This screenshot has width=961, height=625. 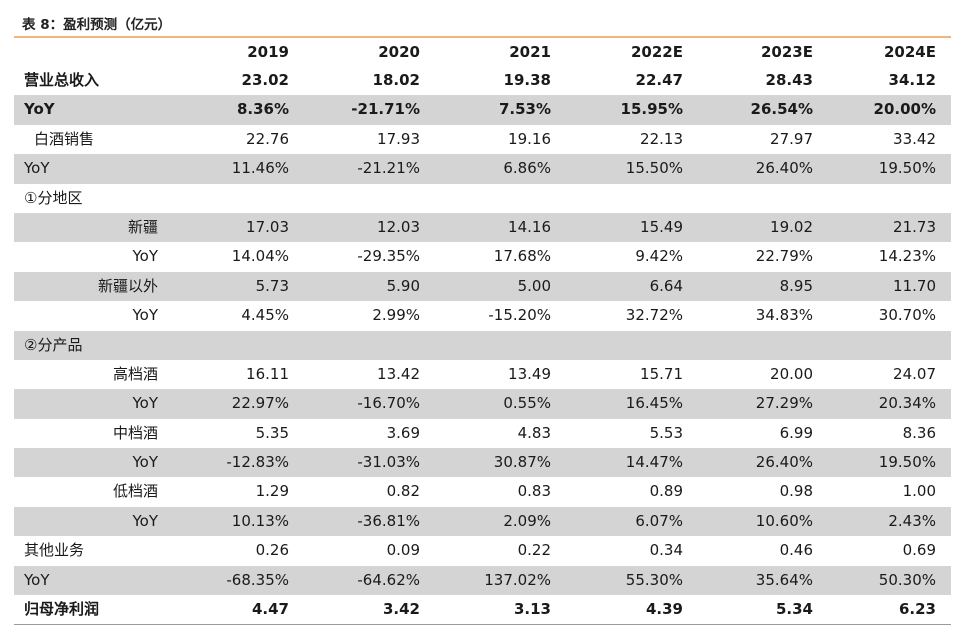 What do you see at coordinates (482, 374) in the screenshot?
I see `table-row: 高档酒 16.11 13.42 13.49 15.71 20.00 24.07` at bounding box center [482, 374].